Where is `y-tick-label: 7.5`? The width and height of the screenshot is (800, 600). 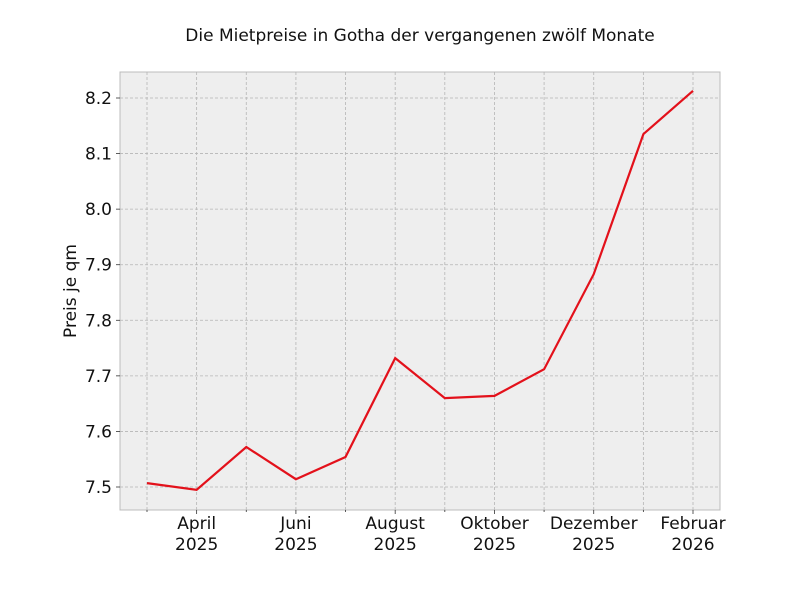 y-tick-label: 7.5 is located at coordinates (98, 488).